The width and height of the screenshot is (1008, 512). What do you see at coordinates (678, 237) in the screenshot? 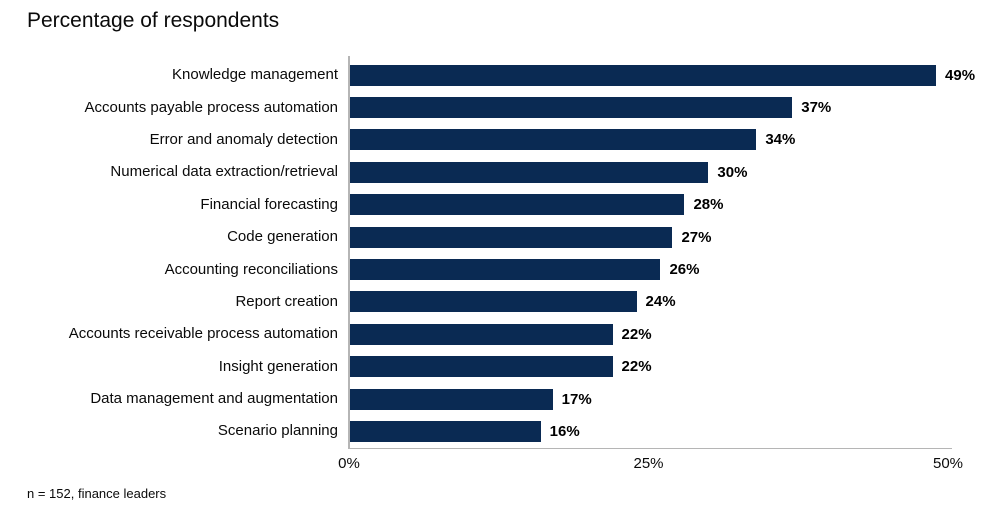
I see `bar-track: 27%` at bounding box center [678, 237].